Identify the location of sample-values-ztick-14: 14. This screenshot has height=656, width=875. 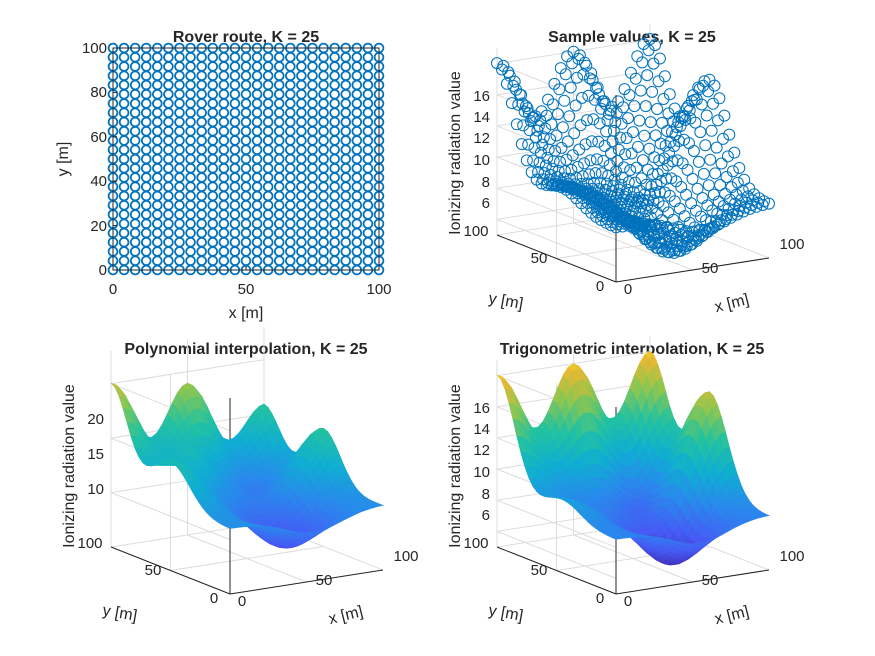
(481, 117).